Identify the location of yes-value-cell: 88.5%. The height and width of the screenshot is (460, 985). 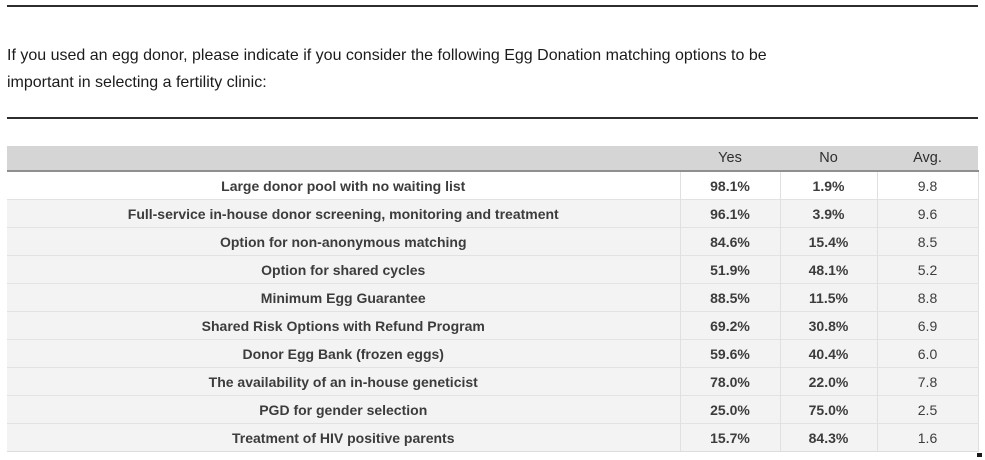
(729, 297).